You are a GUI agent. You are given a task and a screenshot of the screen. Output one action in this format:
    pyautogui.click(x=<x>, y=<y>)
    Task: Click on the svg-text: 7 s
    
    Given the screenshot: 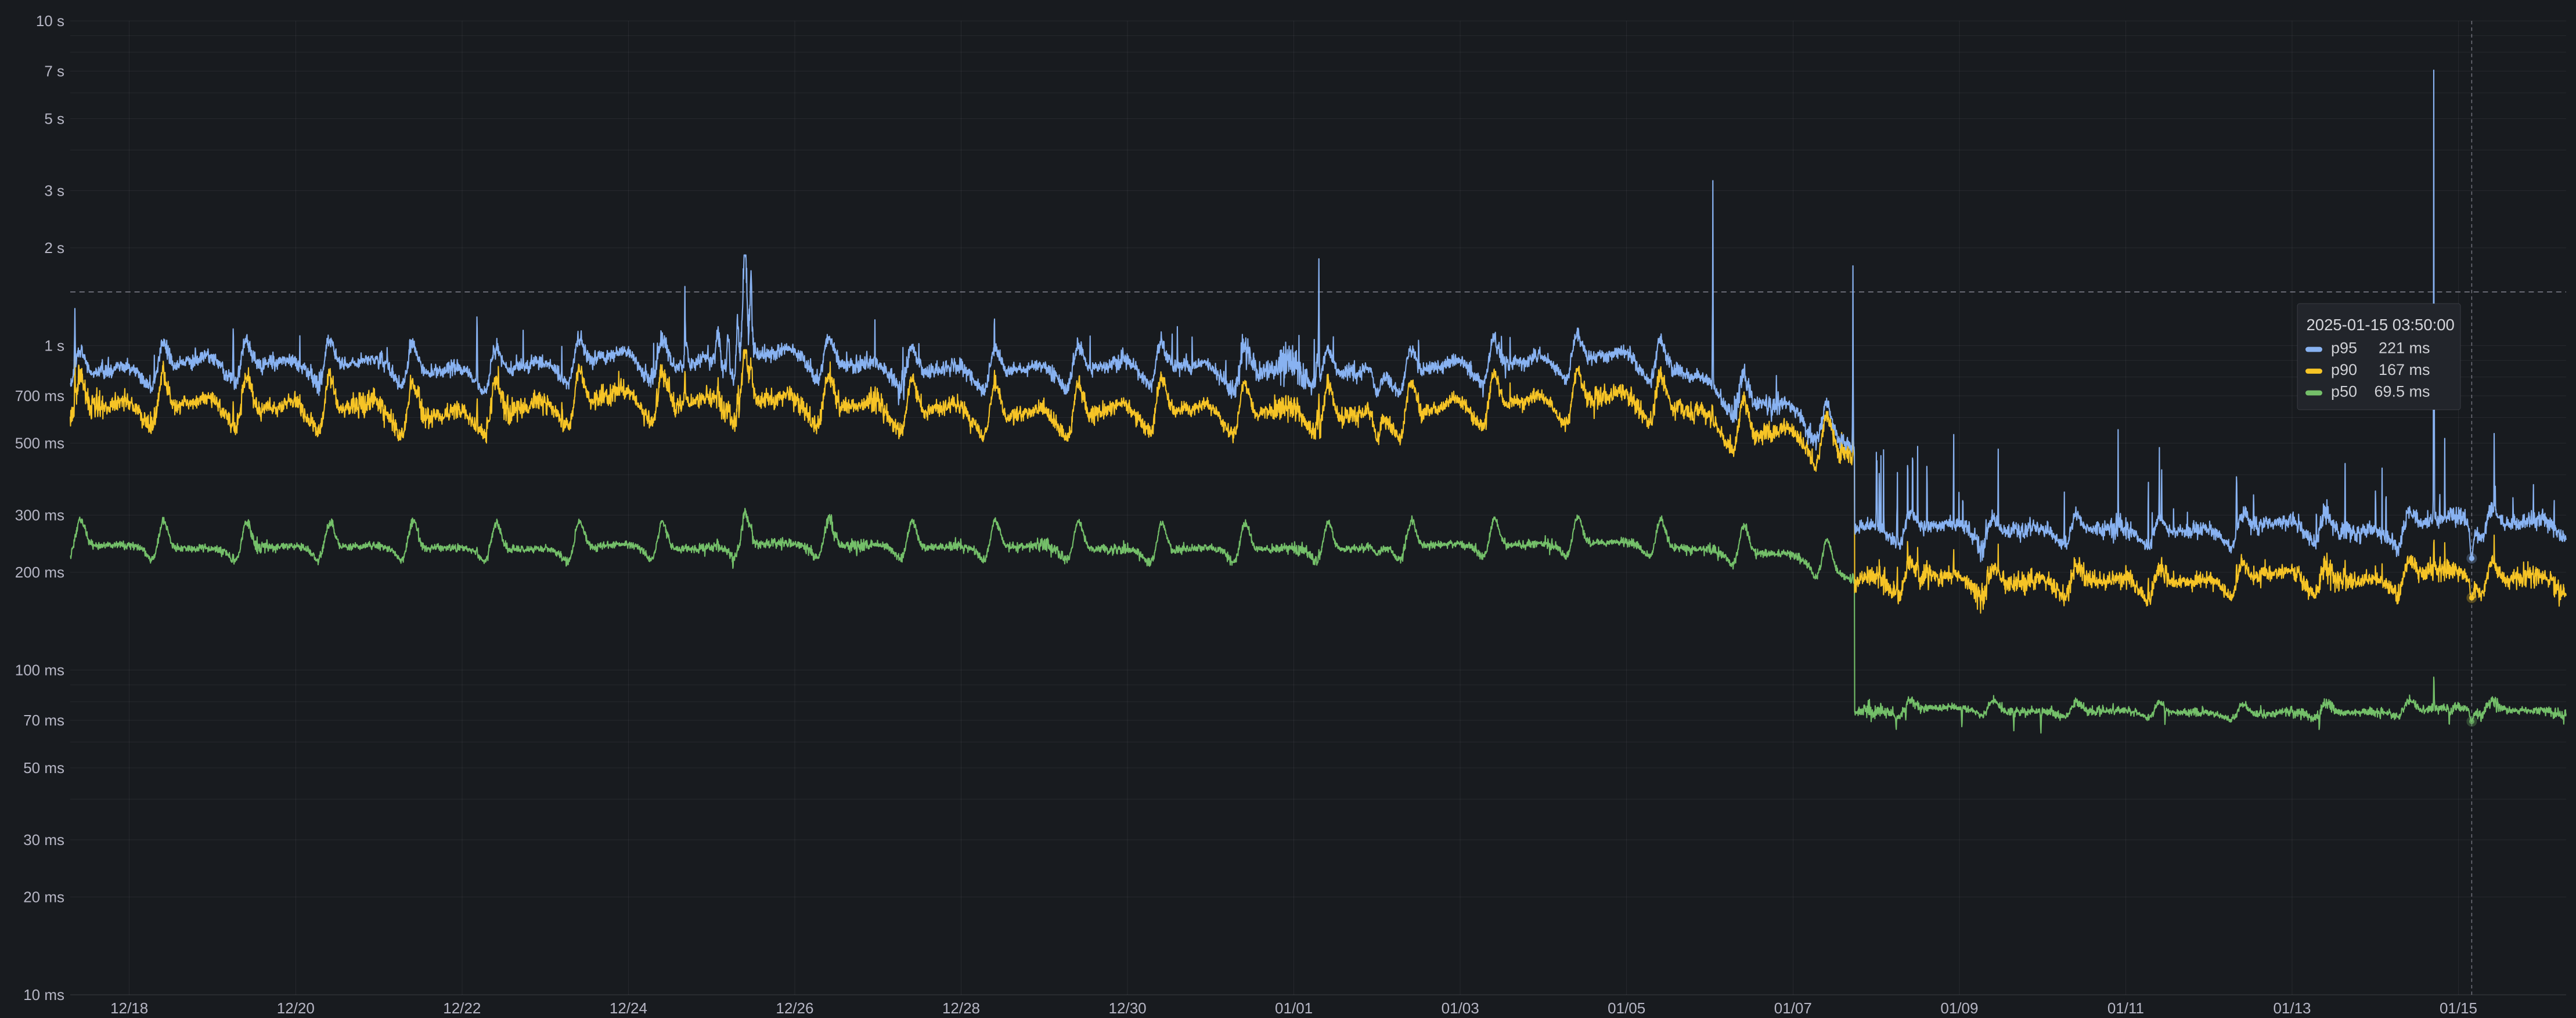 What is the action you would take?
    pyautogui.click(x=54, y=71)
    